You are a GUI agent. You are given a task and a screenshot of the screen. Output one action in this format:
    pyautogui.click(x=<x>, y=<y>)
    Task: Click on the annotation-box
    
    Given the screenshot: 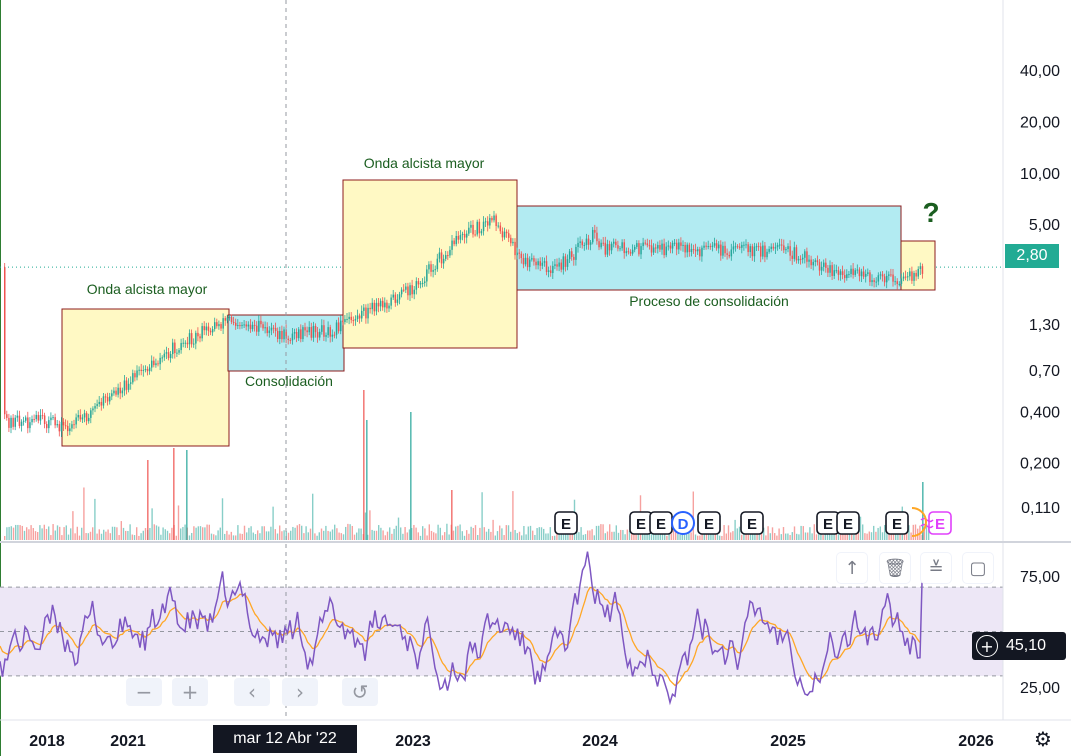 What is the action you would take?
    pyautogui.click(x=145, y=377)
    